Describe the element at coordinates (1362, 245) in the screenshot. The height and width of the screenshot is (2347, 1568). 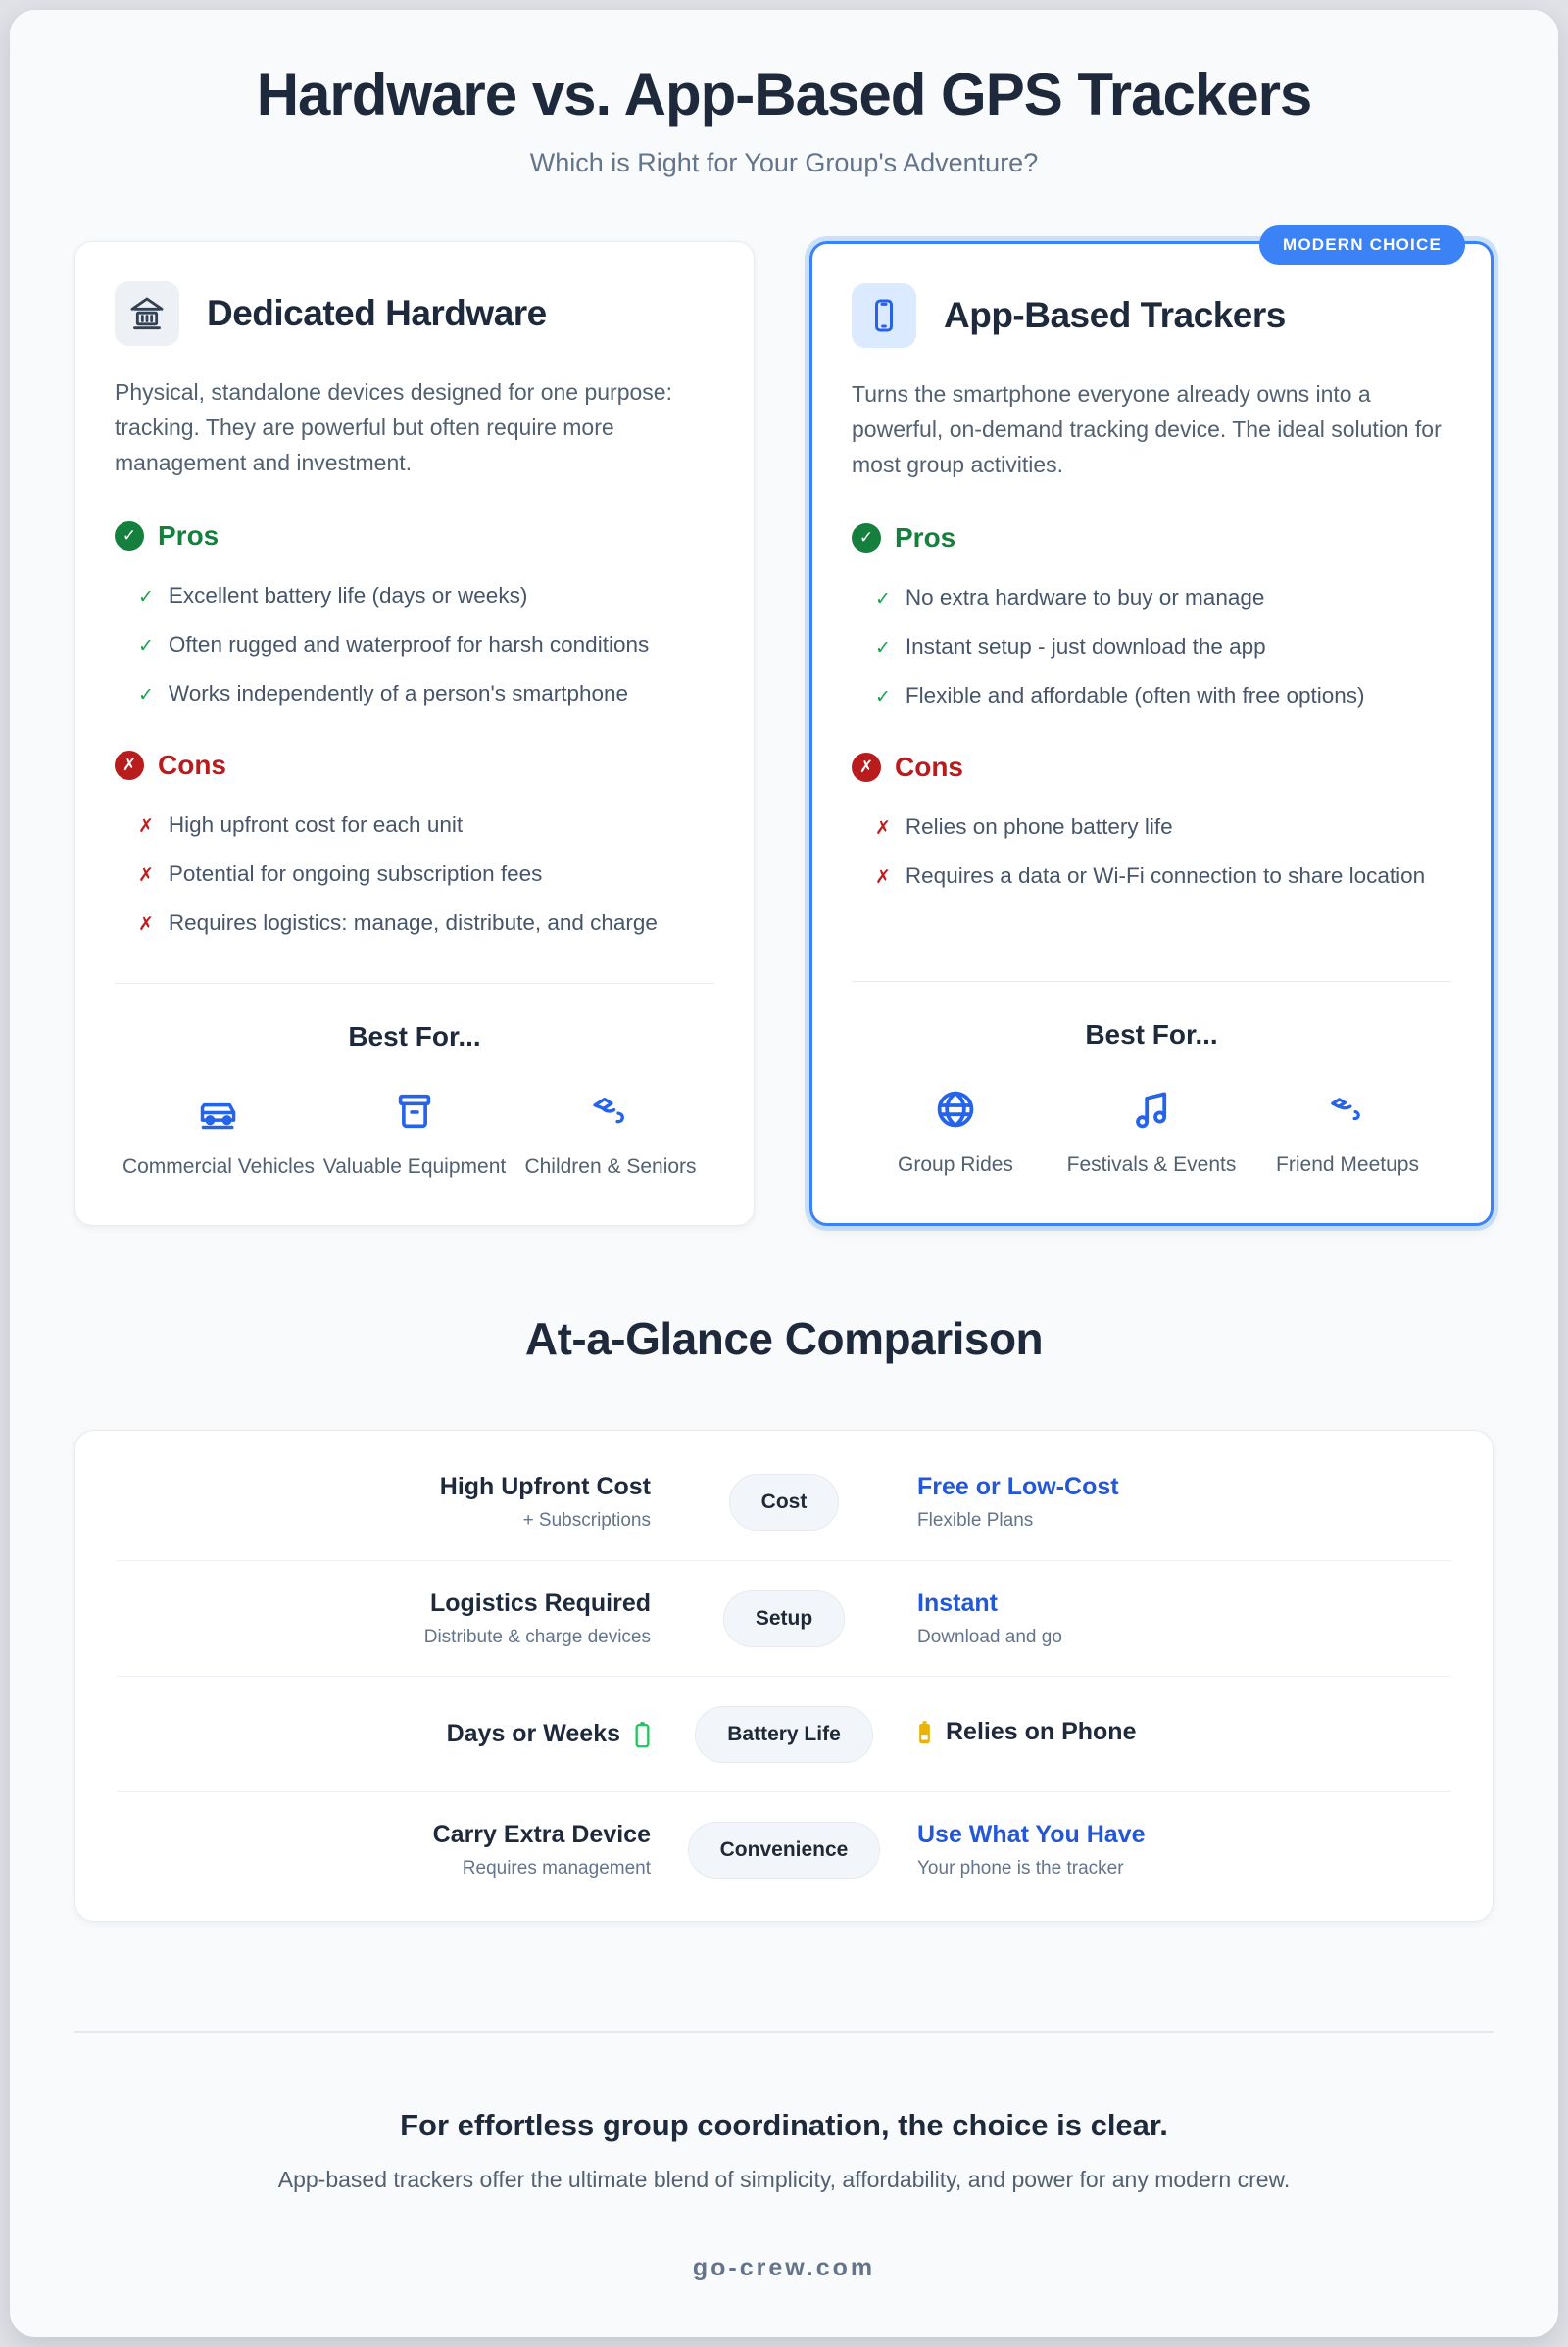
I see `modern-choice-badge: MODERN CHOICE` at that location.